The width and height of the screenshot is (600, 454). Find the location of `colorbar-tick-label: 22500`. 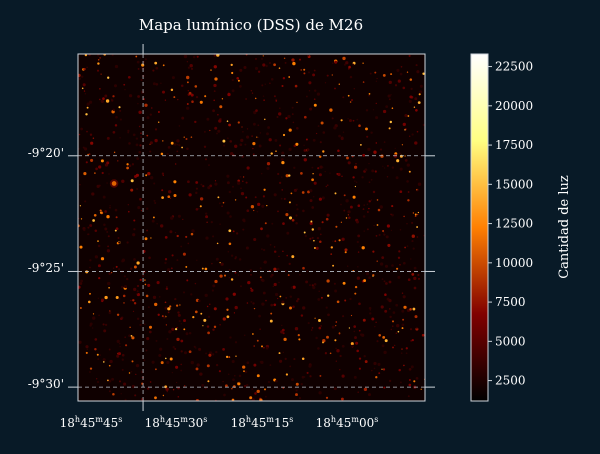

colorbar-tick-label: 22500 is located at coordinates (514, 67).